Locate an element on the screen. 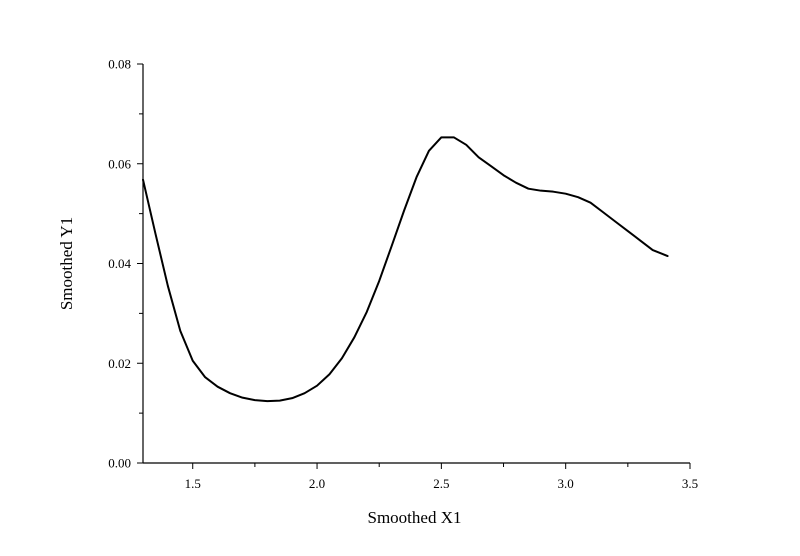 The image size is (800, 556). y-tick-label: 0.02 is located at coordinates (119, 363).